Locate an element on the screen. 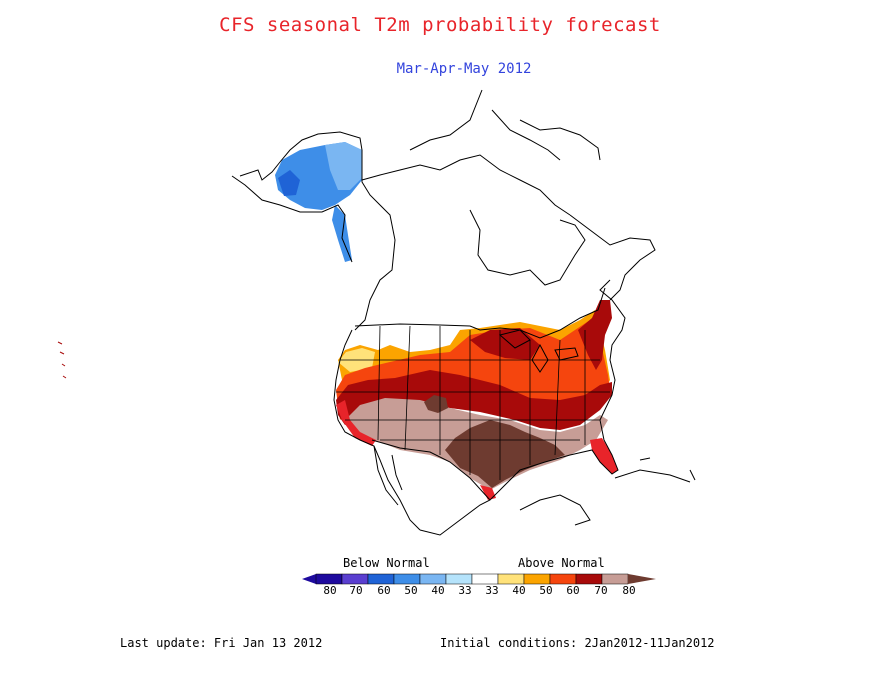 Image resolution: width=880 pixels, height=680 pixels. probability-shading is located at coordinates (477, 400).